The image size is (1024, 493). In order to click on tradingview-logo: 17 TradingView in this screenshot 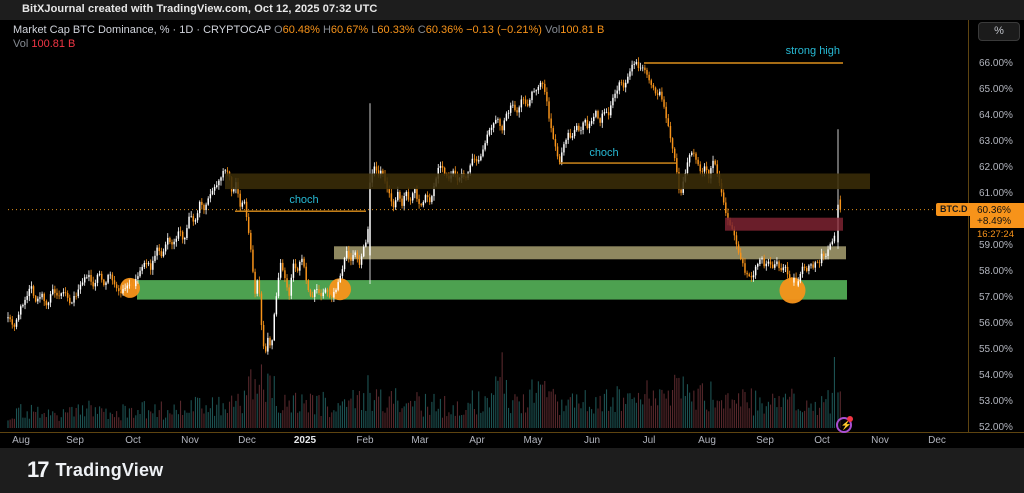, I will do `click(95, 470)`.